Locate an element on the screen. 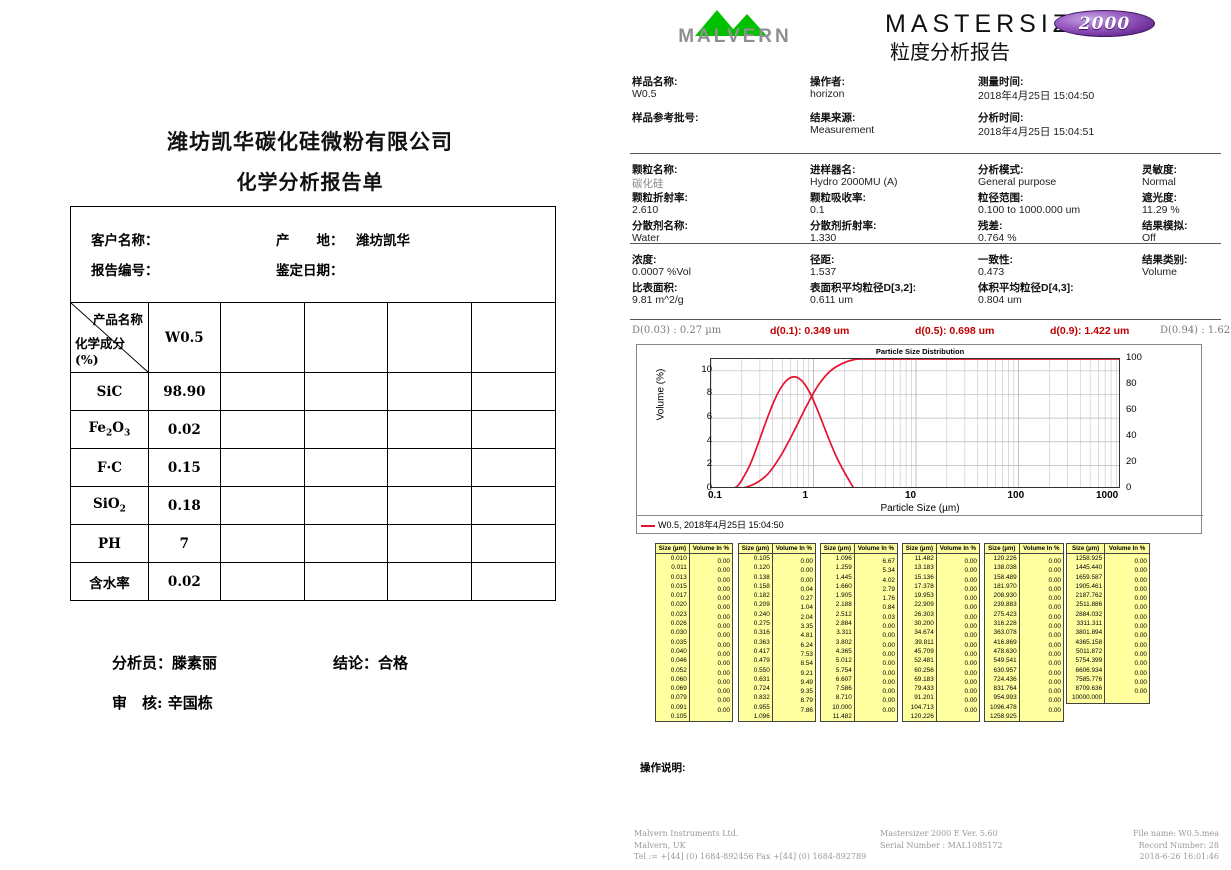 The image size is (1231, 870). table-row: PH 7 is located at coordinates (313, 543).